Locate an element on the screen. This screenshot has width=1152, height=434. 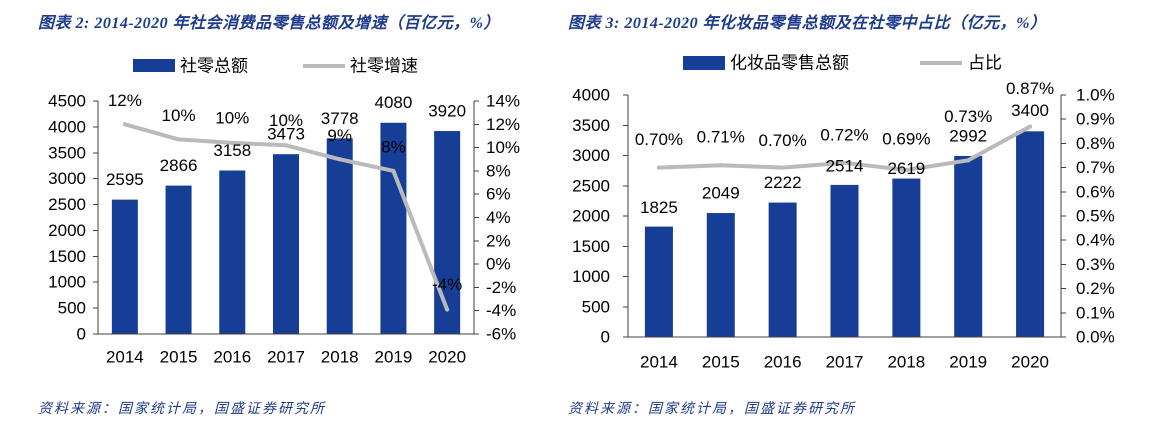
chart-source-right: 资料来源：国家统计局，国盛证券研究所 is located at coordinates (712, 409).